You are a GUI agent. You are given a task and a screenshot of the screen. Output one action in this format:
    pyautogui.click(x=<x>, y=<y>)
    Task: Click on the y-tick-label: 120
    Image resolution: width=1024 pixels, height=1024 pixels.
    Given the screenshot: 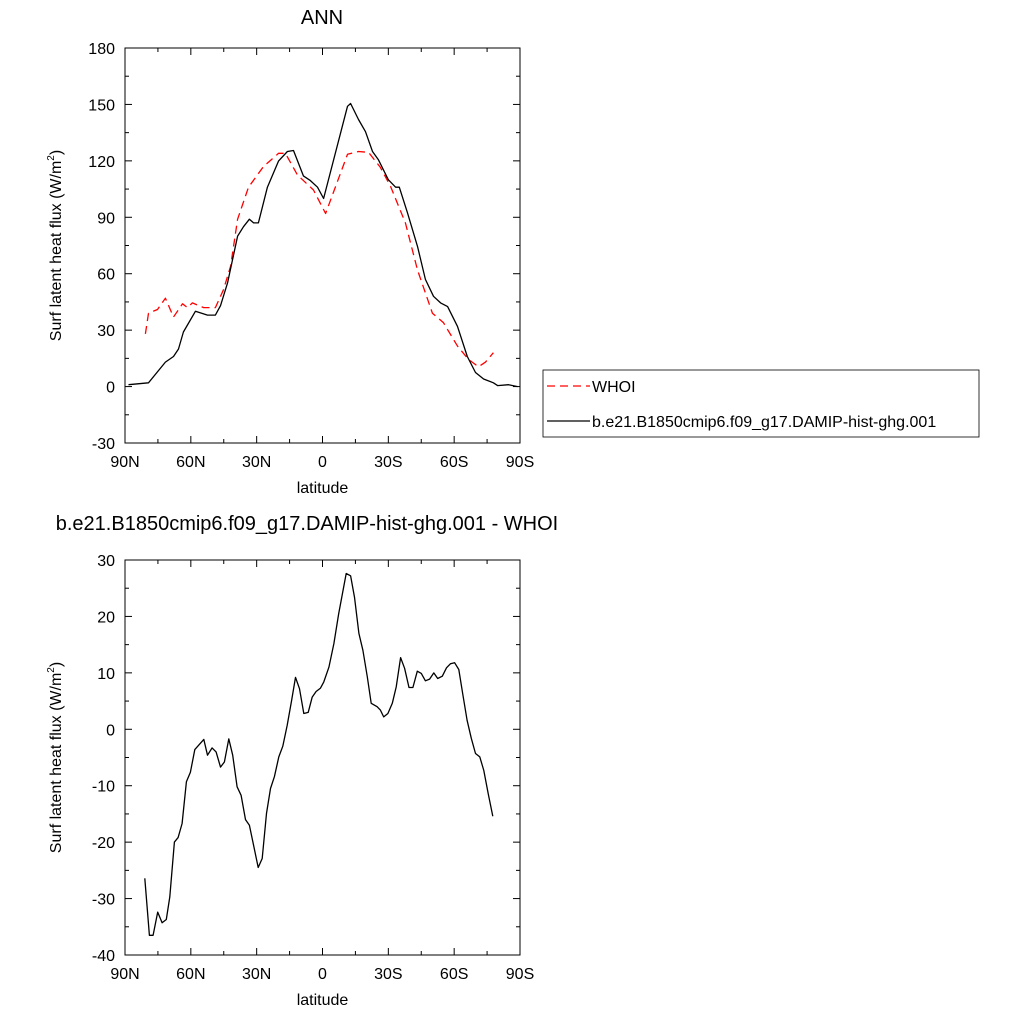 What is the action you would take?
    pyautogui.click(x=101, y=162)
    